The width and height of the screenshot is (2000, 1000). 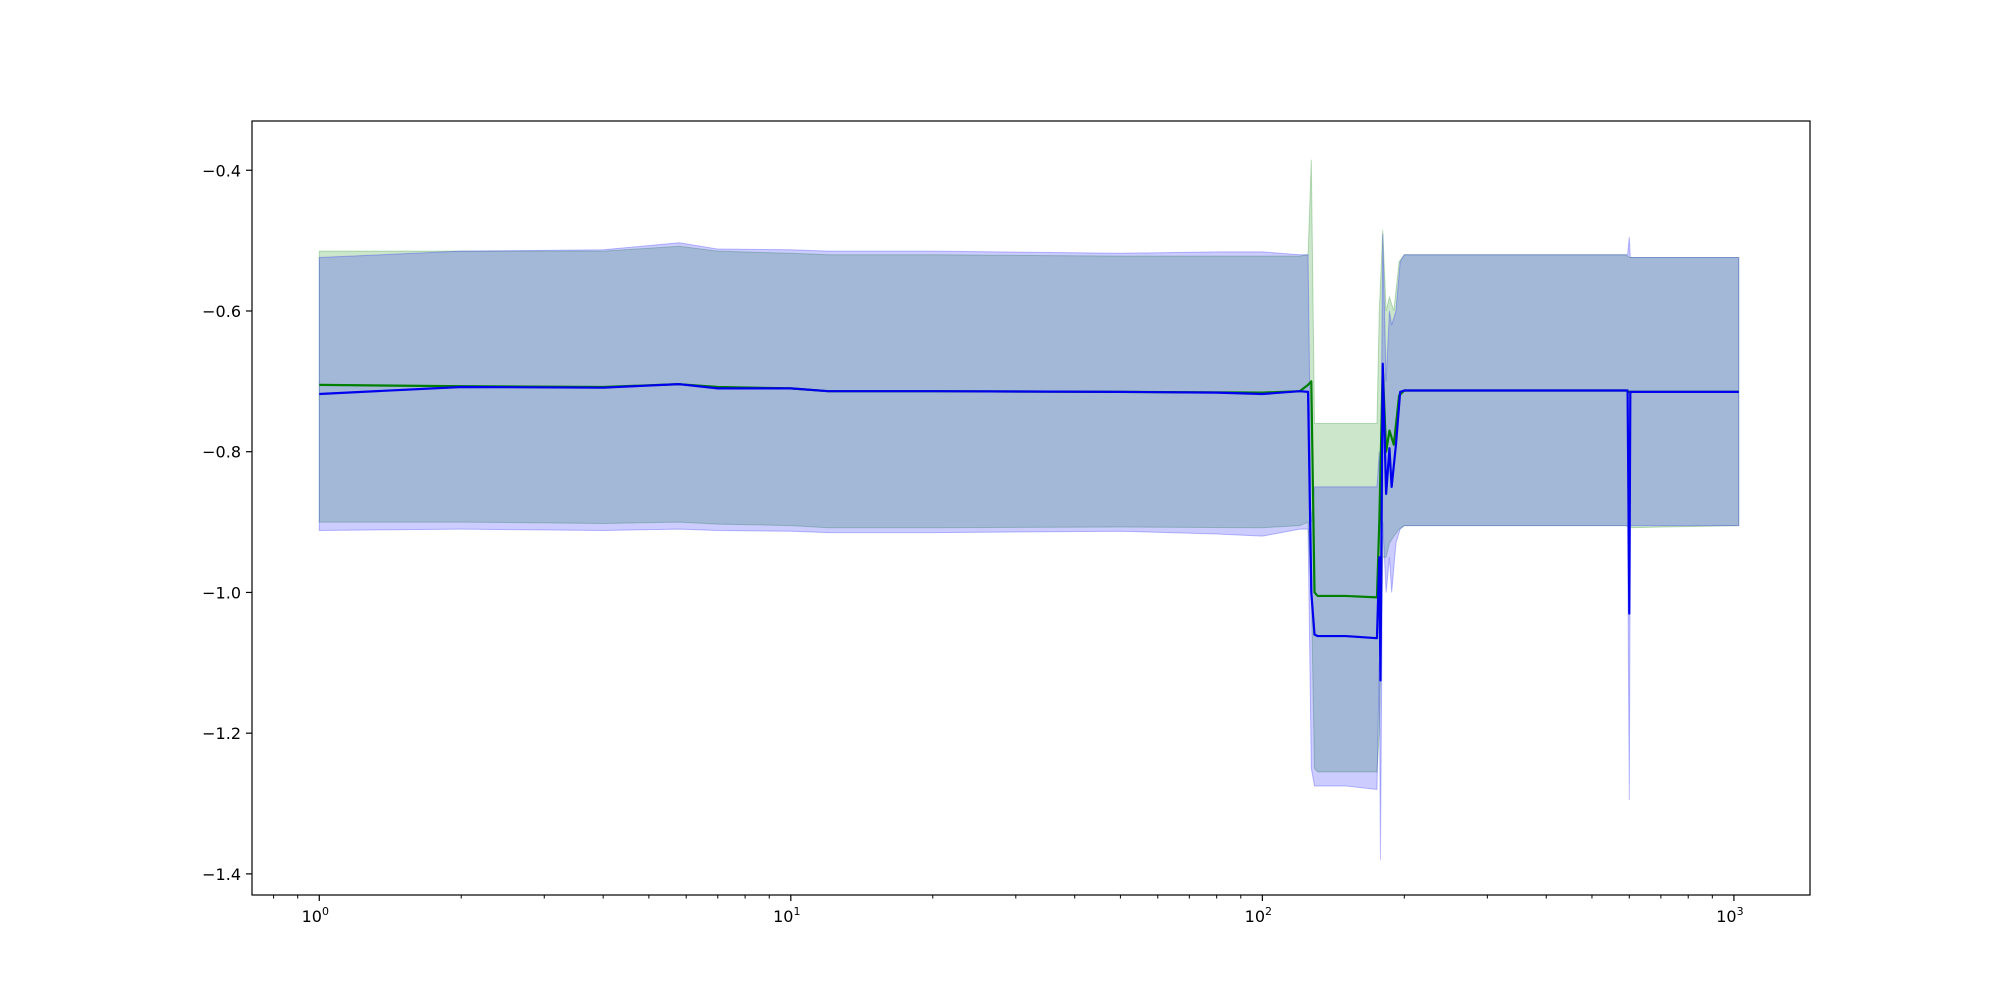 I want to click on x-tick-label: 10², so click(x=1258, y=915).